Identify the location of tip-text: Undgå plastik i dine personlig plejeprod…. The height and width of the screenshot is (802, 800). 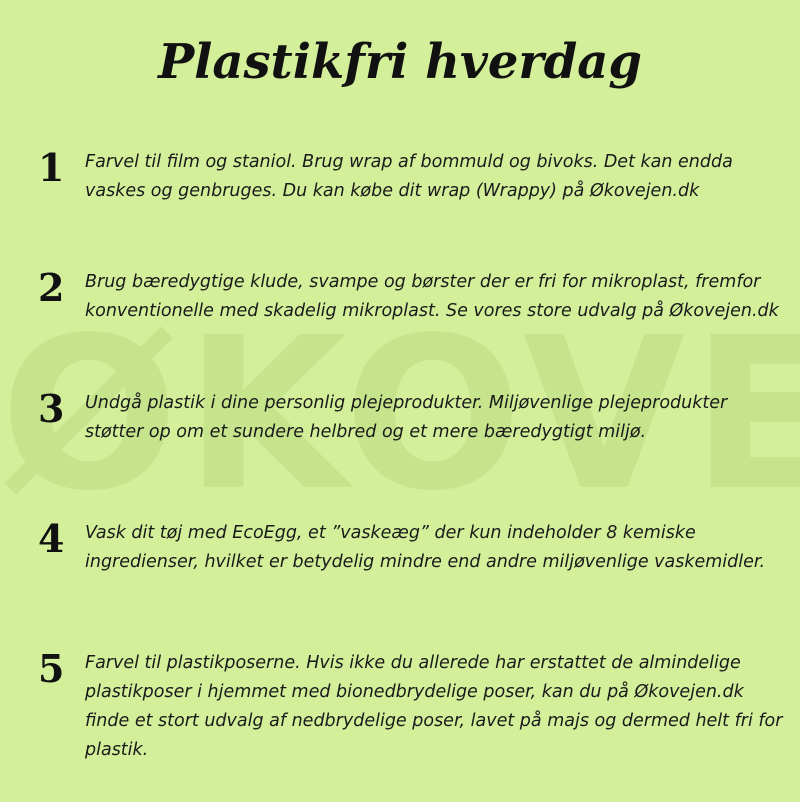
(406, 417).